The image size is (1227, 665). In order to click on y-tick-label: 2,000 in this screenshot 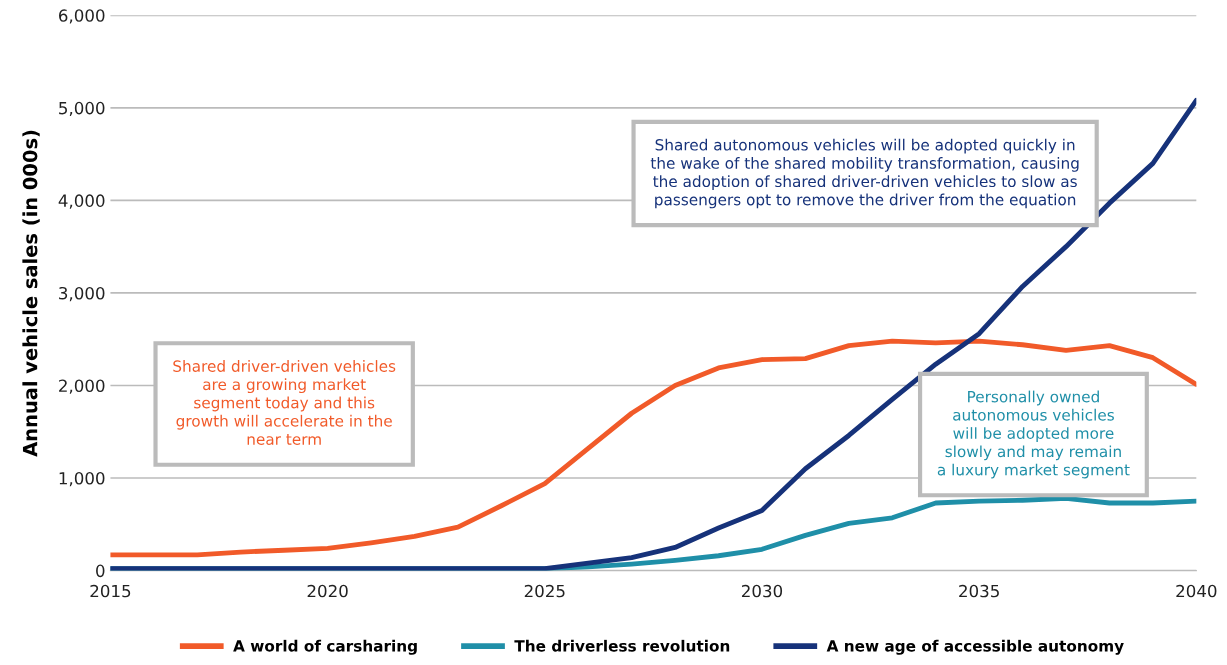, I will do `click(82, 386)`.